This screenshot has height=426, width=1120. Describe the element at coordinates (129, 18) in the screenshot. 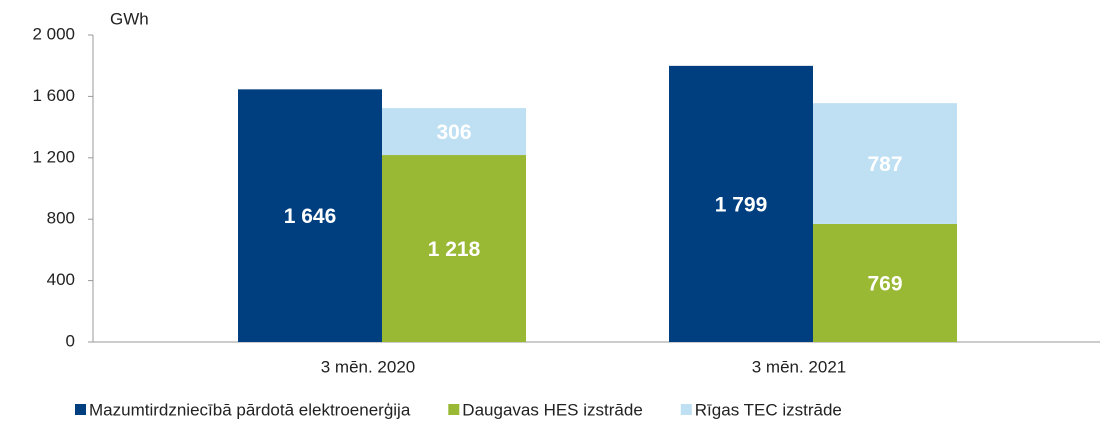

I see `y-axis-unit: GWh` at that location.